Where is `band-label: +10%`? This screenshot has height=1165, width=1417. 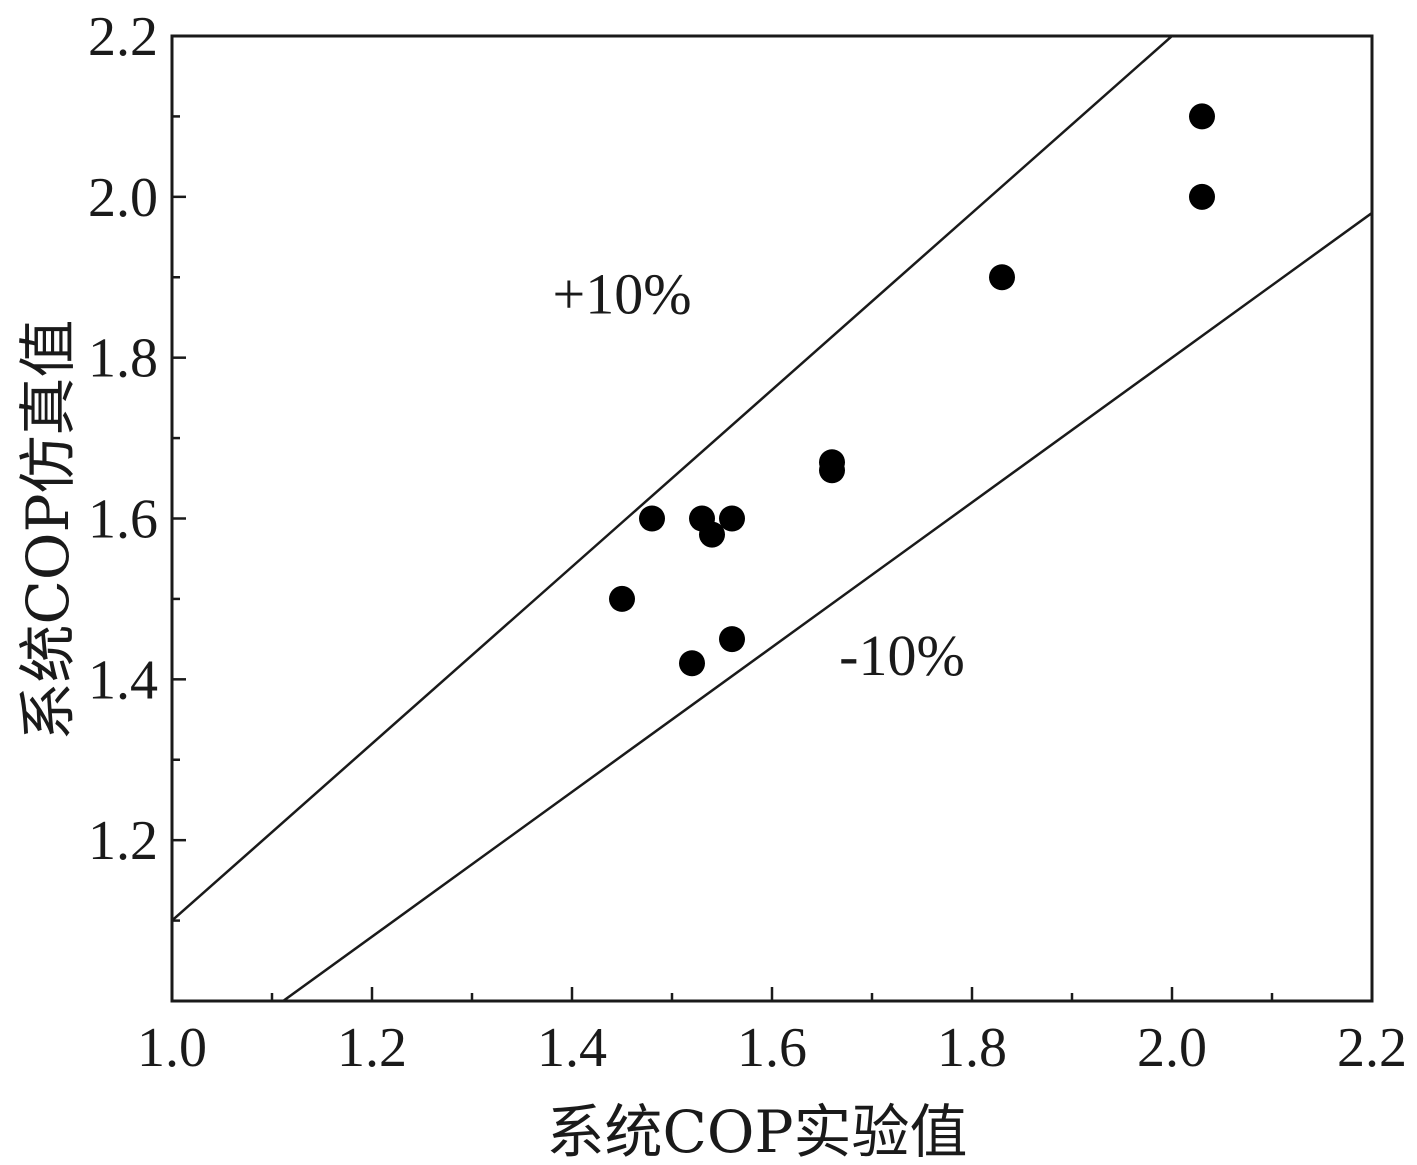
band-label: +10% is located at coordinates (621, 293).